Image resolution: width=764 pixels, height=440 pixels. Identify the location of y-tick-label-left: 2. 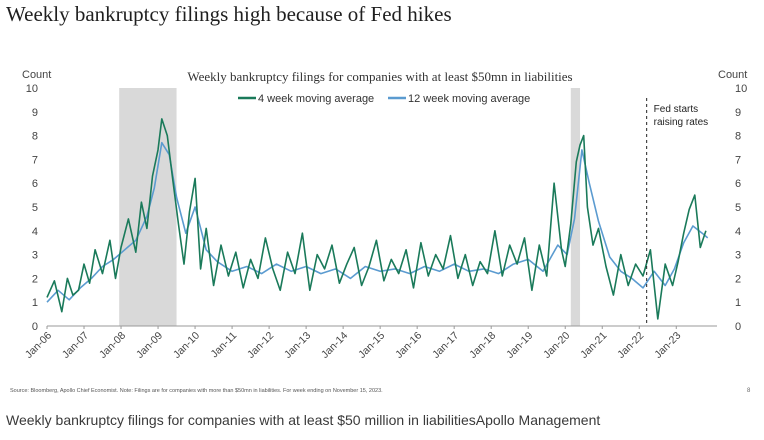
(35, 279).